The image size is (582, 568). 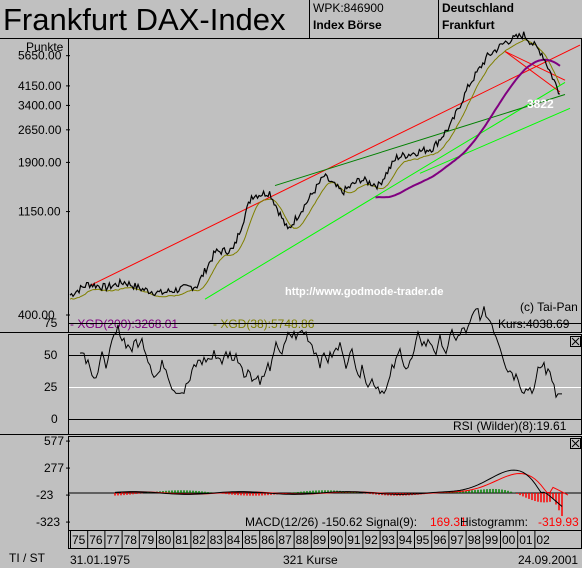 What do you see at coordinates (494, 522) in the screenshot?
I see `macd-histogram-label: Histogramm:` at bounding box center [494, 522].